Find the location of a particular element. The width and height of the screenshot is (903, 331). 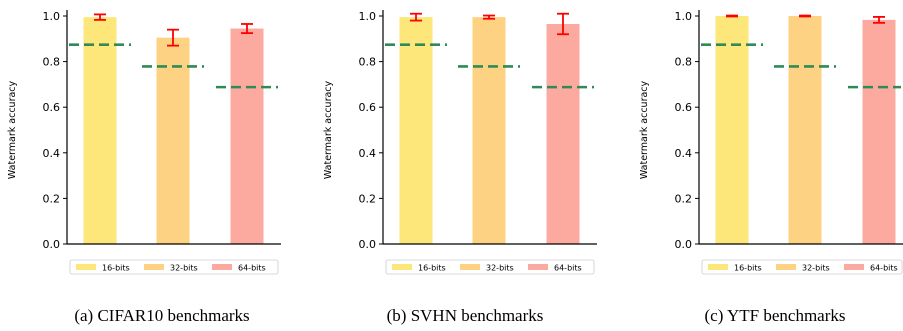

panel-caption: (c) YTF benchmarks is located at coordinates (775, 315).